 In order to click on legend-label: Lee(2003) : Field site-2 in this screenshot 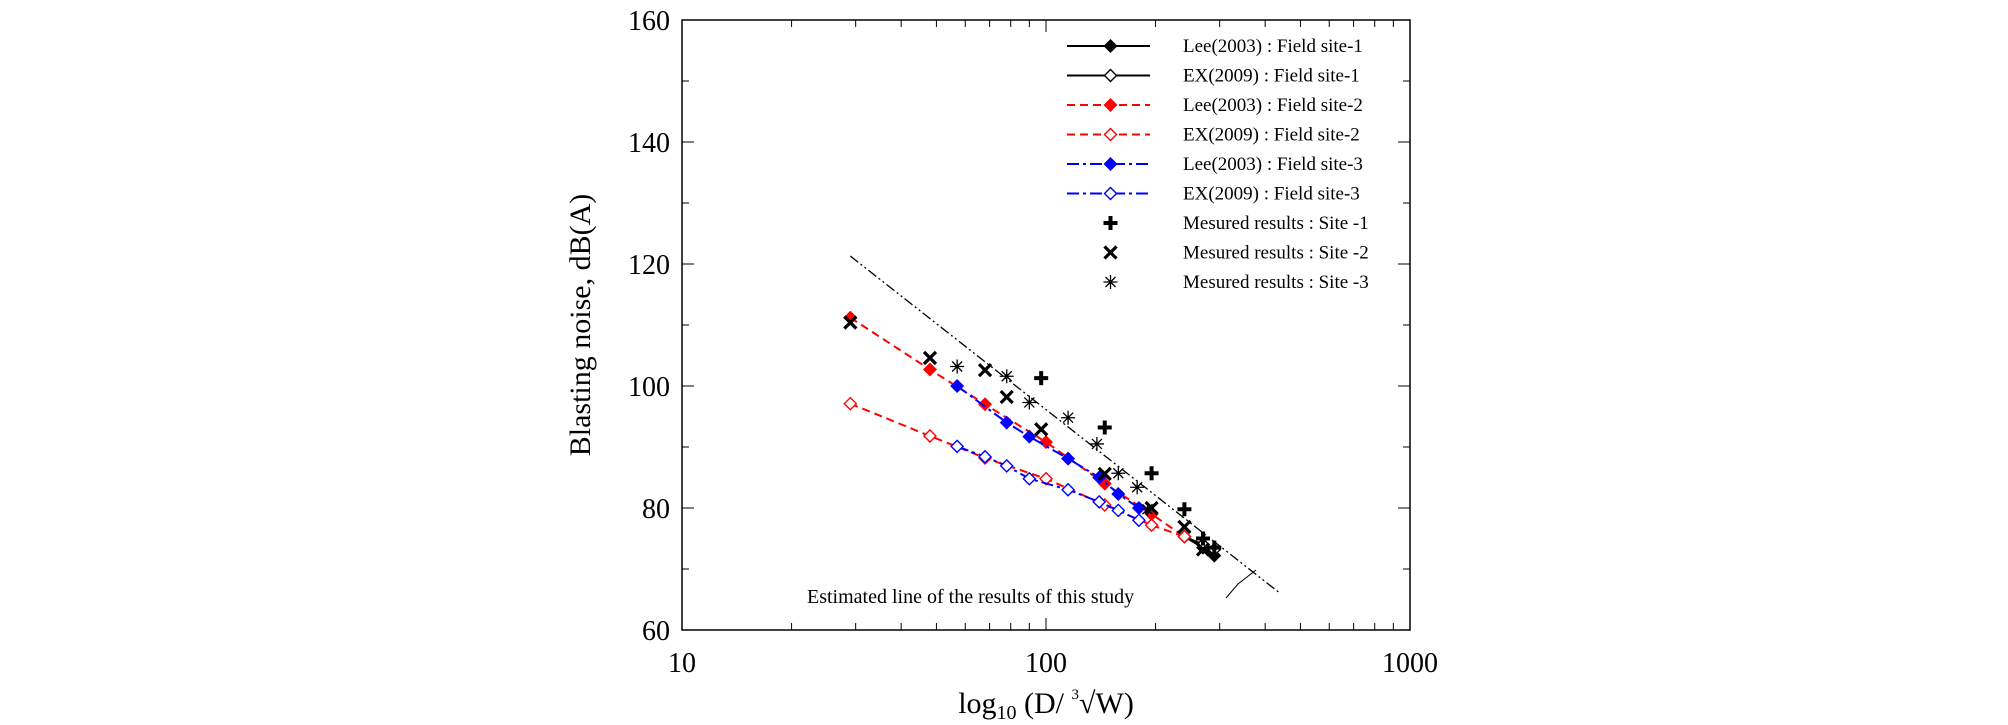, I will do `click(1273, 105)`.